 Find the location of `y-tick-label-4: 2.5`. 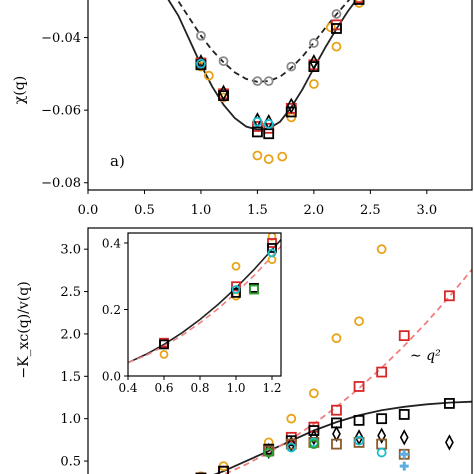

y-tick-label-4: 2.5 is located at coordinates (70, 292).